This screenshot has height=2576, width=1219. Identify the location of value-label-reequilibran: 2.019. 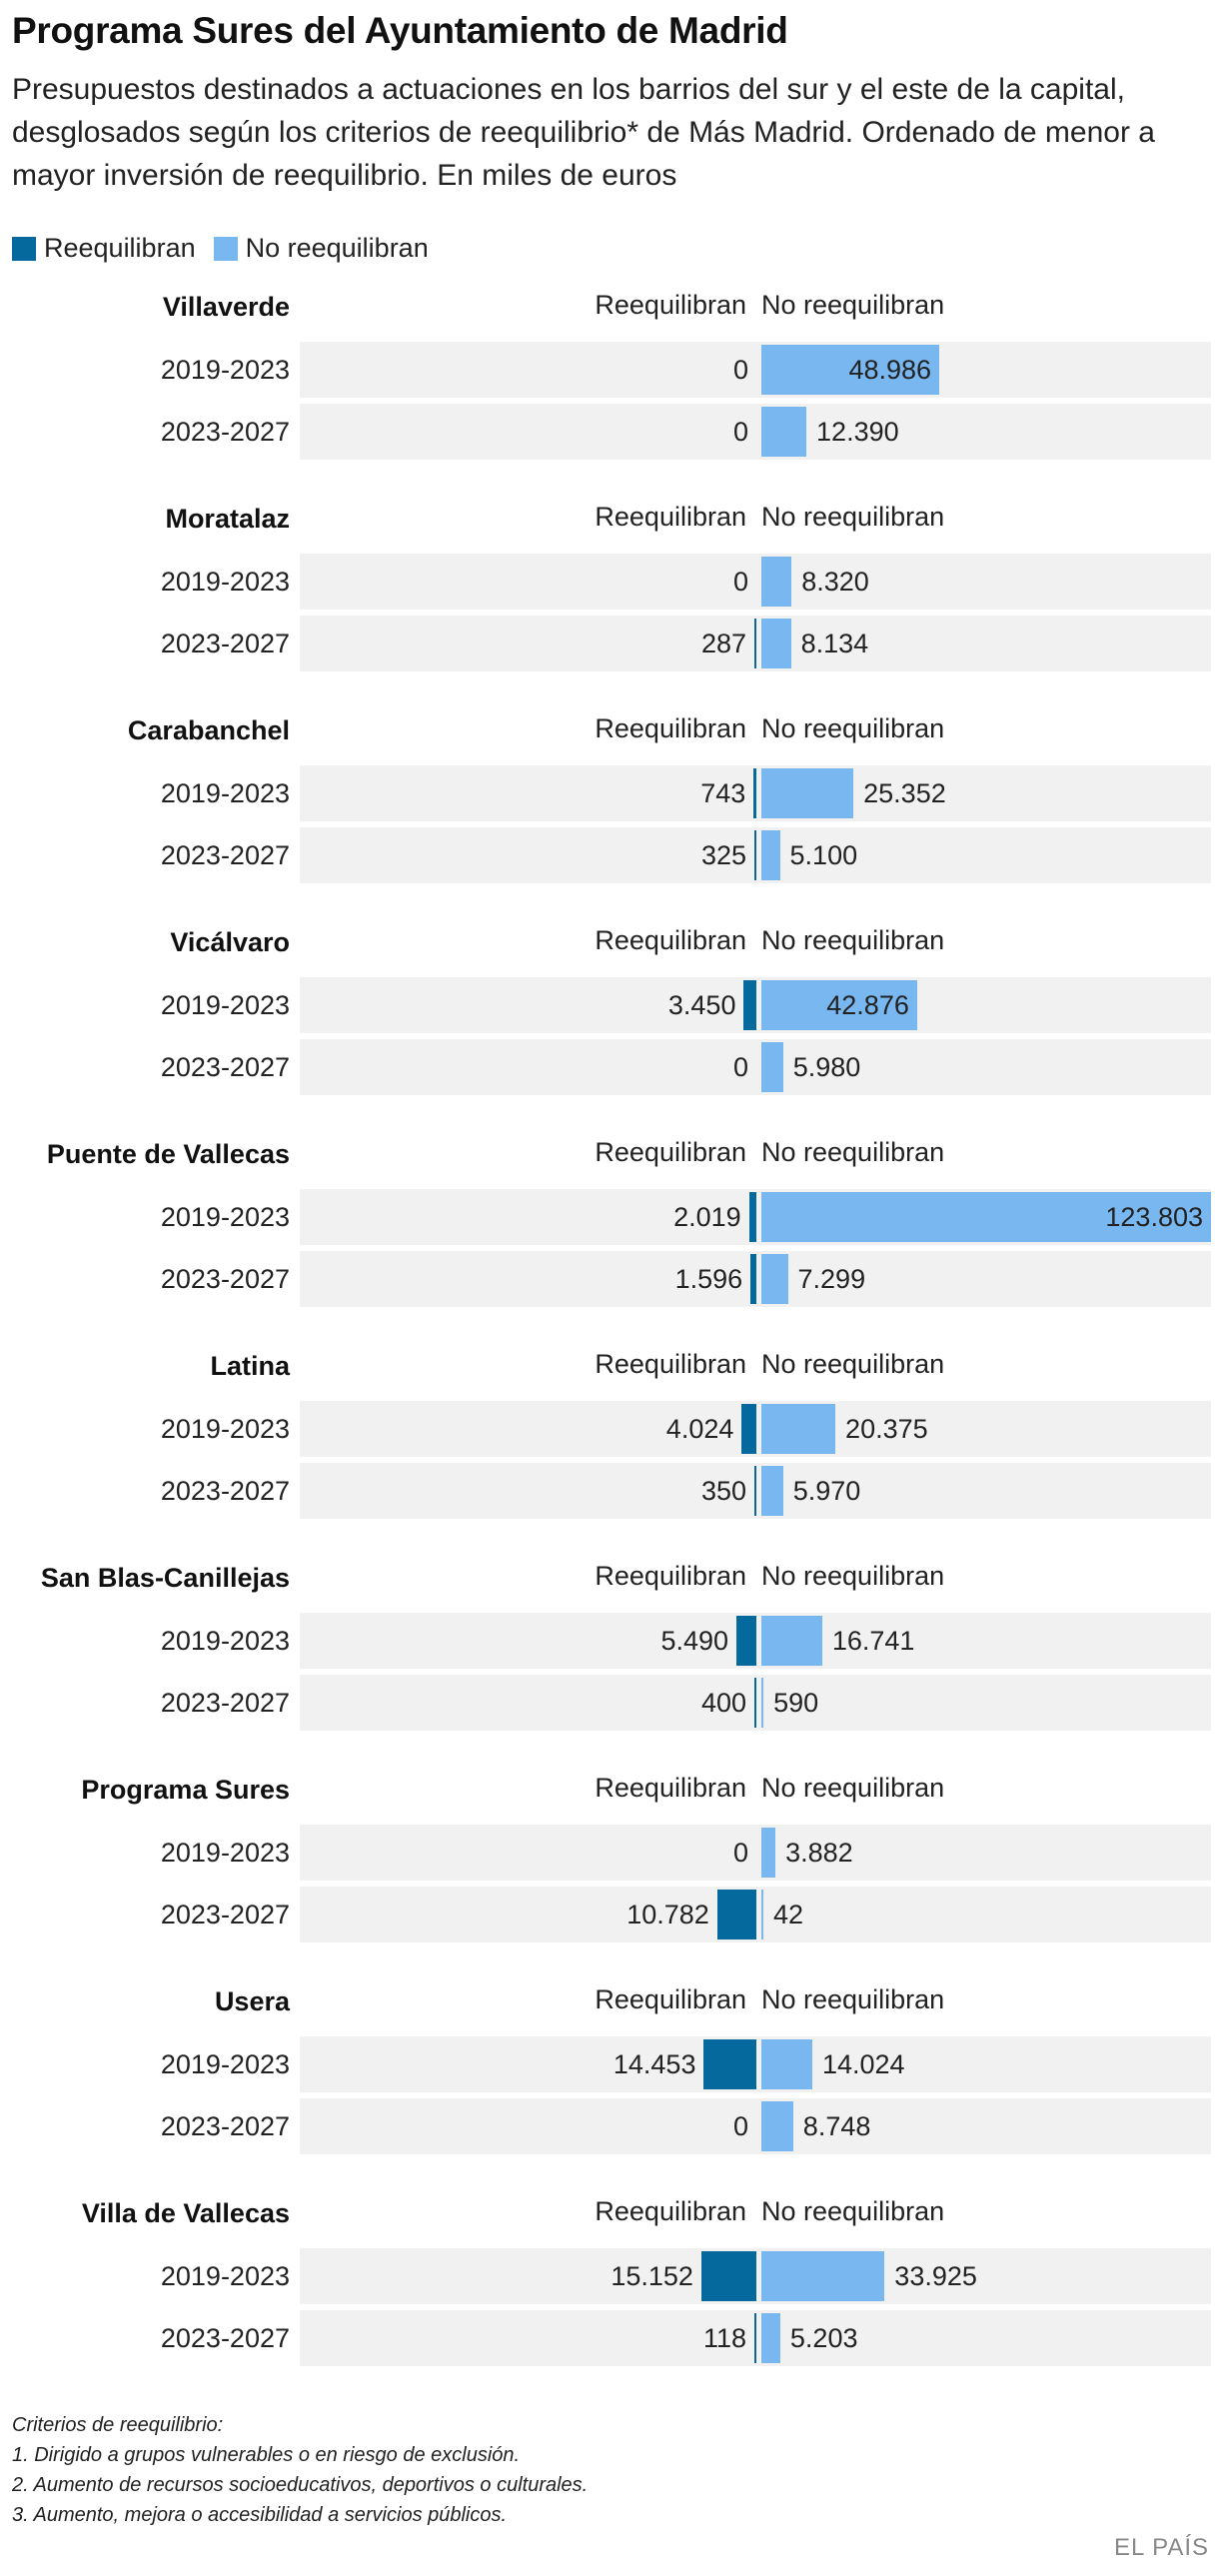
(707, 1217).